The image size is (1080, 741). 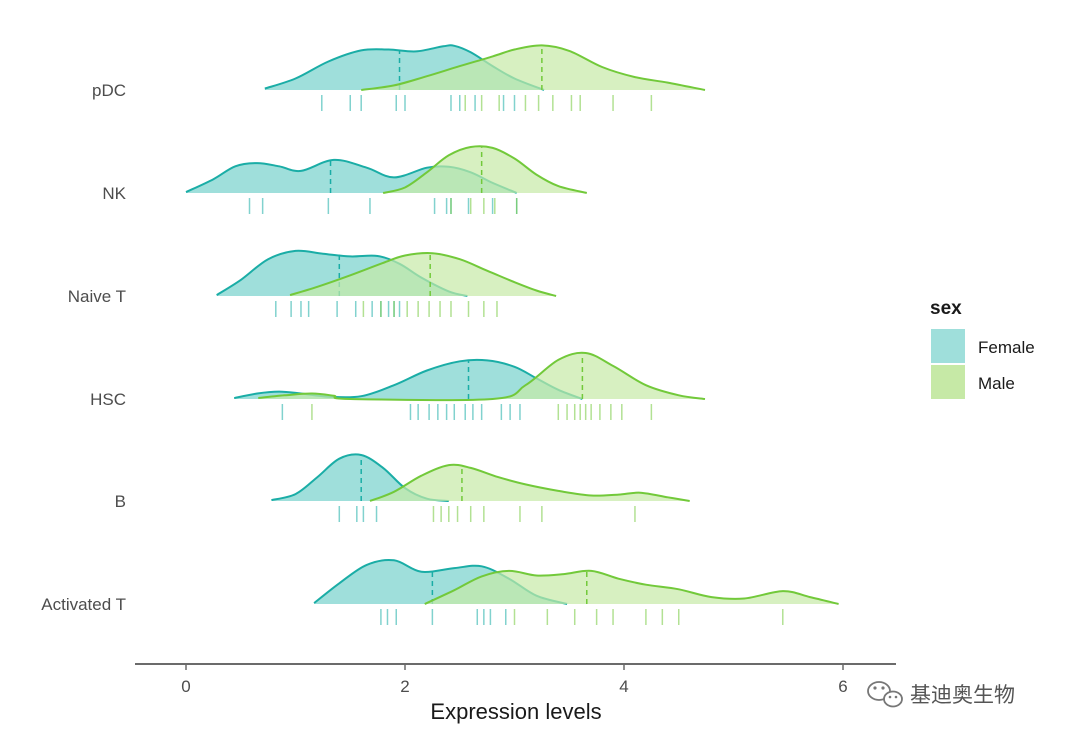 What do you see at coordinates (946, 308) in the screenshot?
I see `legend-title: sex` at bounding box center [946, 308].